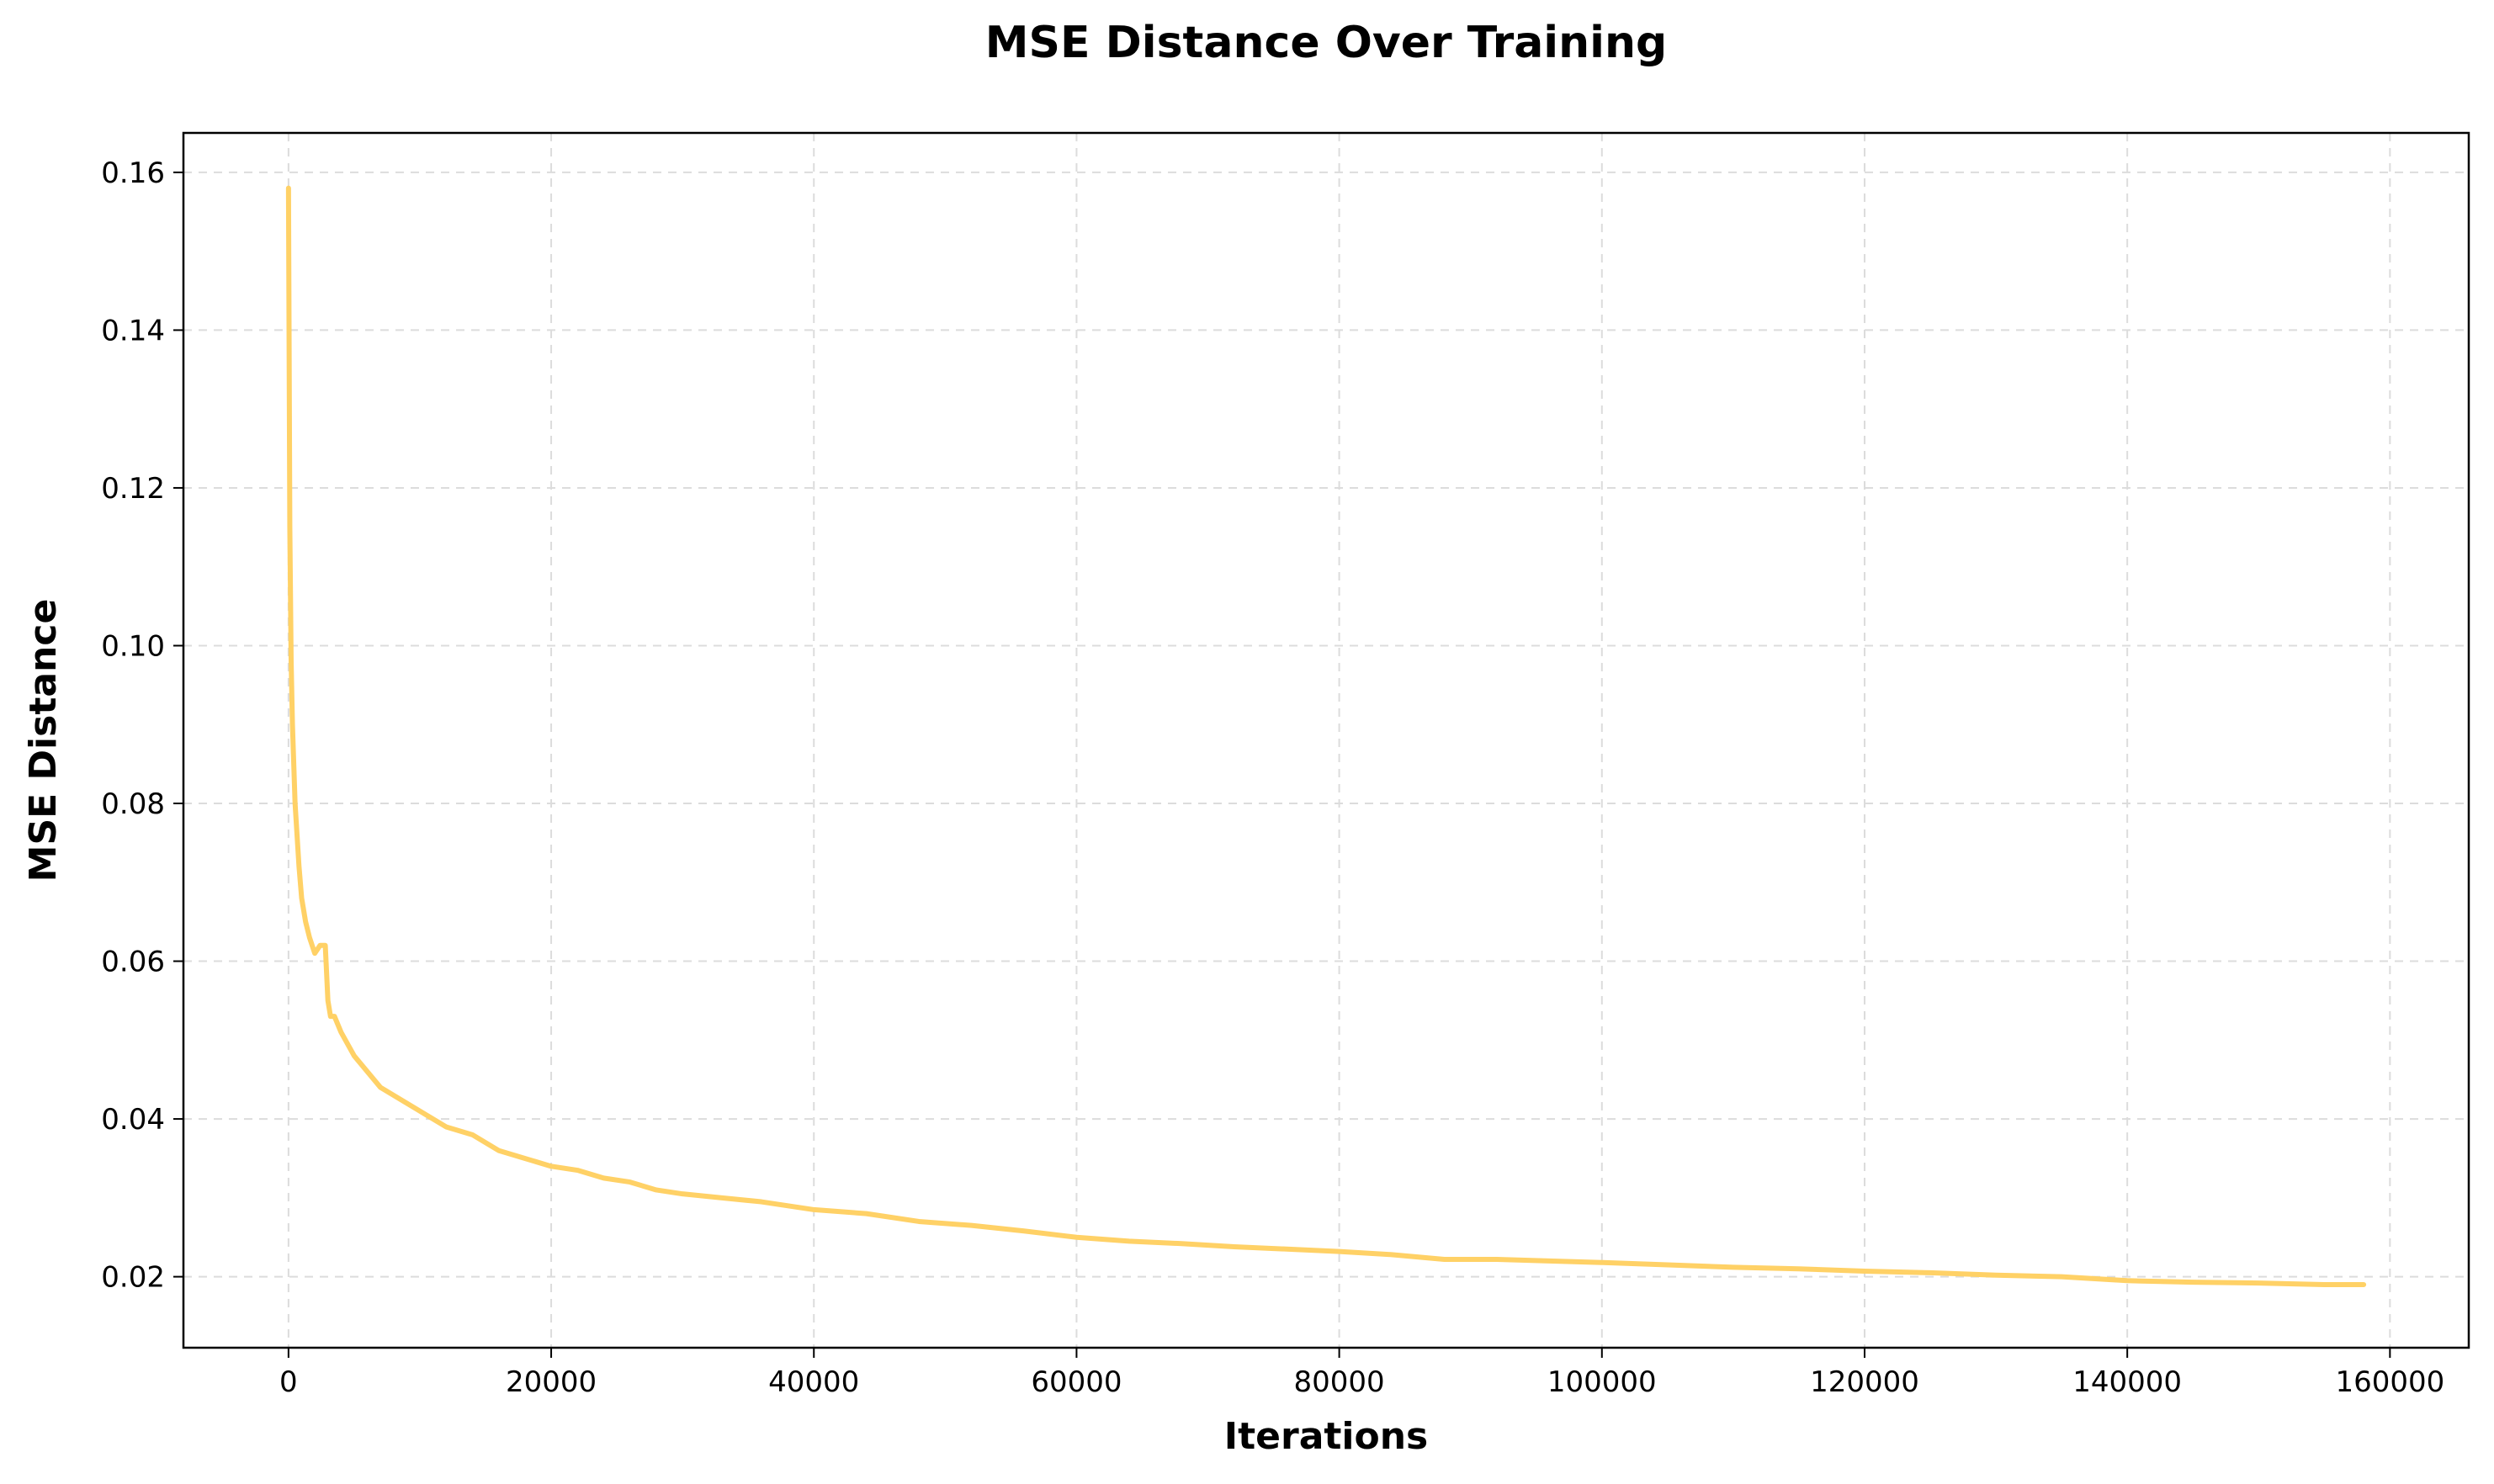 This screenshot has width=2494, height=1484. Describe the element at coordinates (1602, 1382) in the screenshot. I see `x-tick-label: 100000` at that location.